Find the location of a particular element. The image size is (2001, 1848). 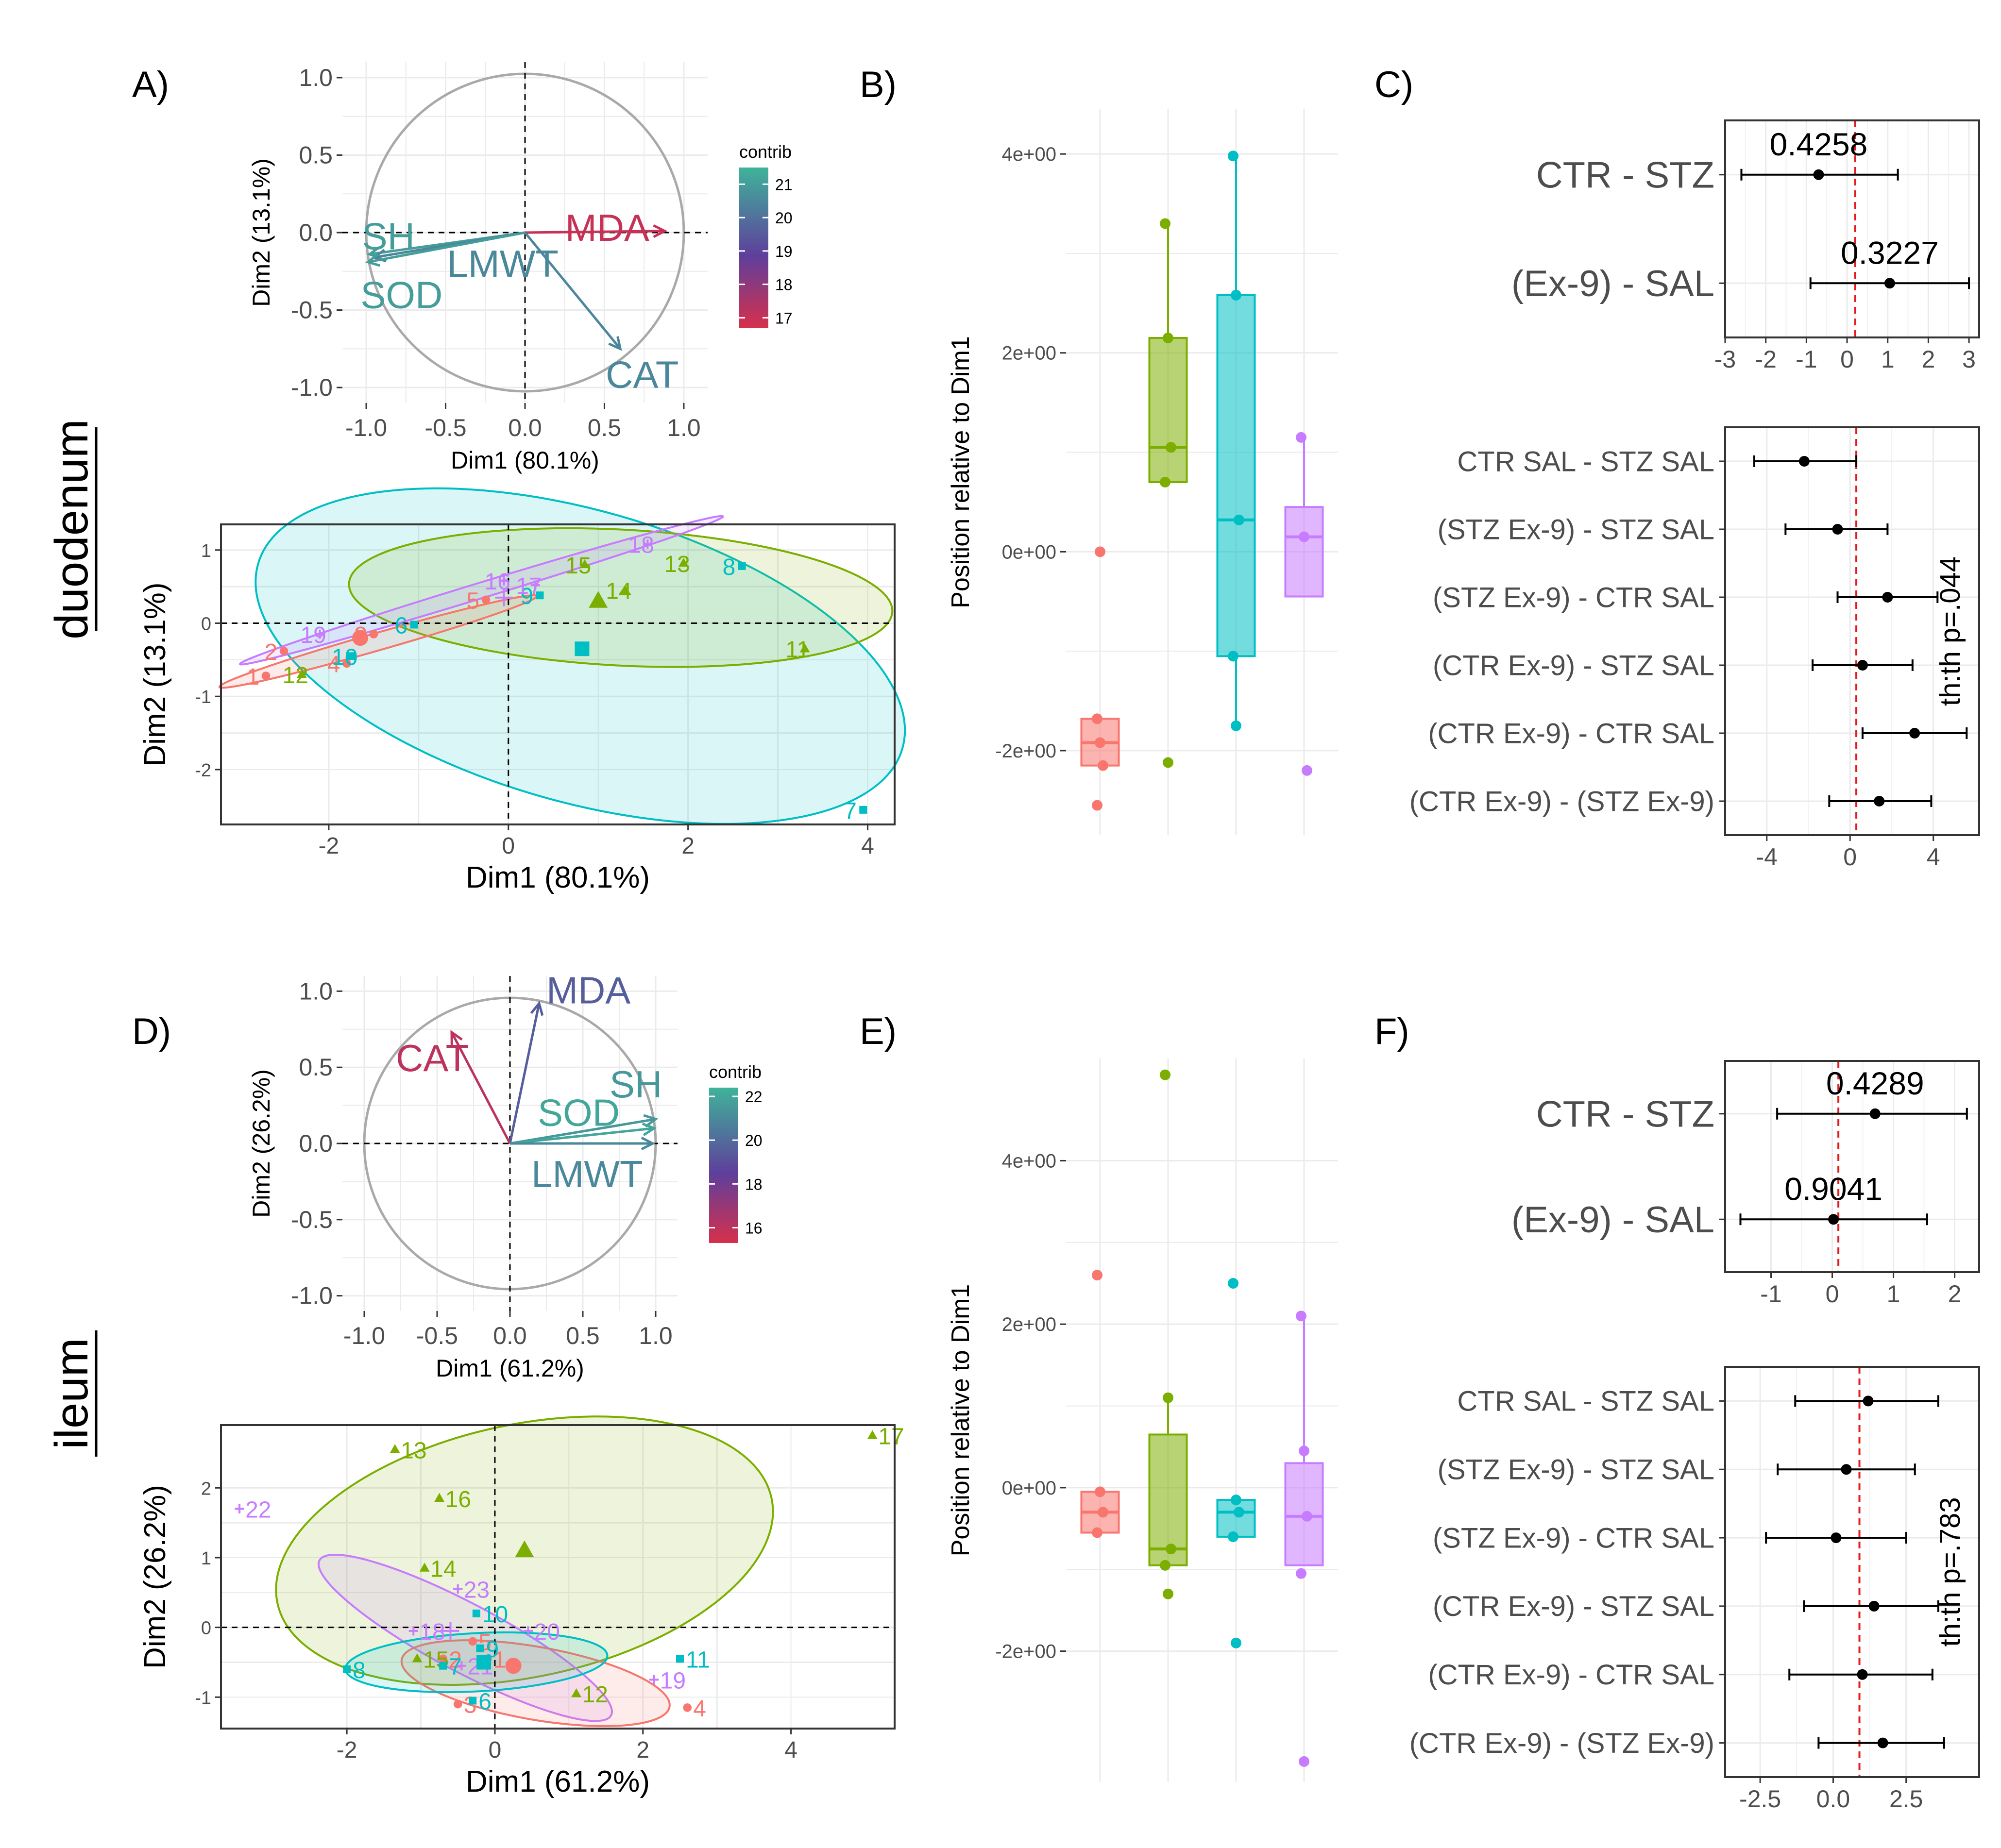

point-label-2: 2 is located at coordinates (270, 652).